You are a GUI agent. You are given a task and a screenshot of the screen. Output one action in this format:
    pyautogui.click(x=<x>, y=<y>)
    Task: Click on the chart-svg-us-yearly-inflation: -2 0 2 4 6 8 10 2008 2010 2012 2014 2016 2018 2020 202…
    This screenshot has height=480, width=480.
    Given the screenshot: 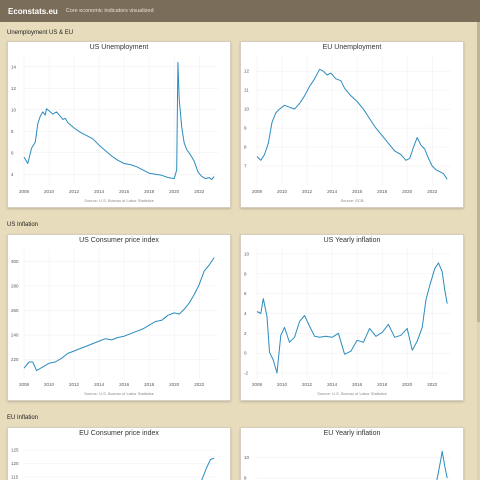 What is the action you would take?
    pyautogui.click(x=347, y=318)
    